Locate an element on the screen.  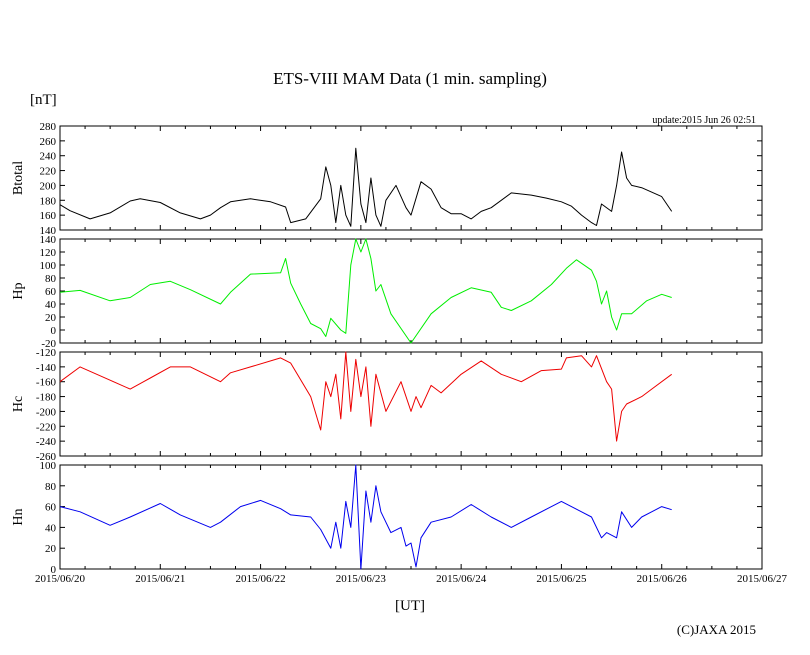
chart-title: ETS-VIII MAM Data (1 min. sampling) is located at coordinates (410, 78).